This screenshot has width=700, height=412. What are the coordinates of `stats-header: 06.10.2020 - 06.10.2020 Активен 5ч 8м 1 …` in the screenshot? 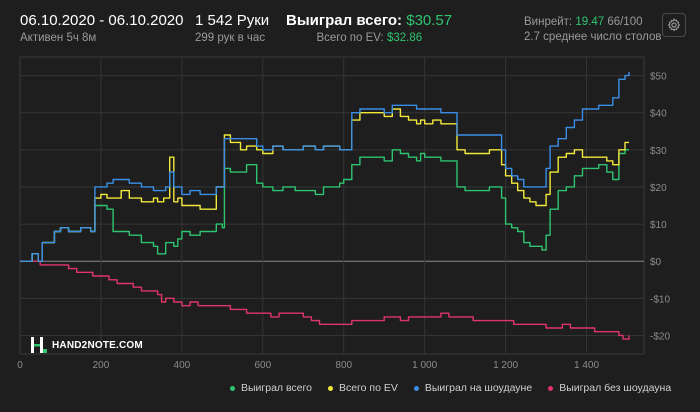 It's located at (350, 27).